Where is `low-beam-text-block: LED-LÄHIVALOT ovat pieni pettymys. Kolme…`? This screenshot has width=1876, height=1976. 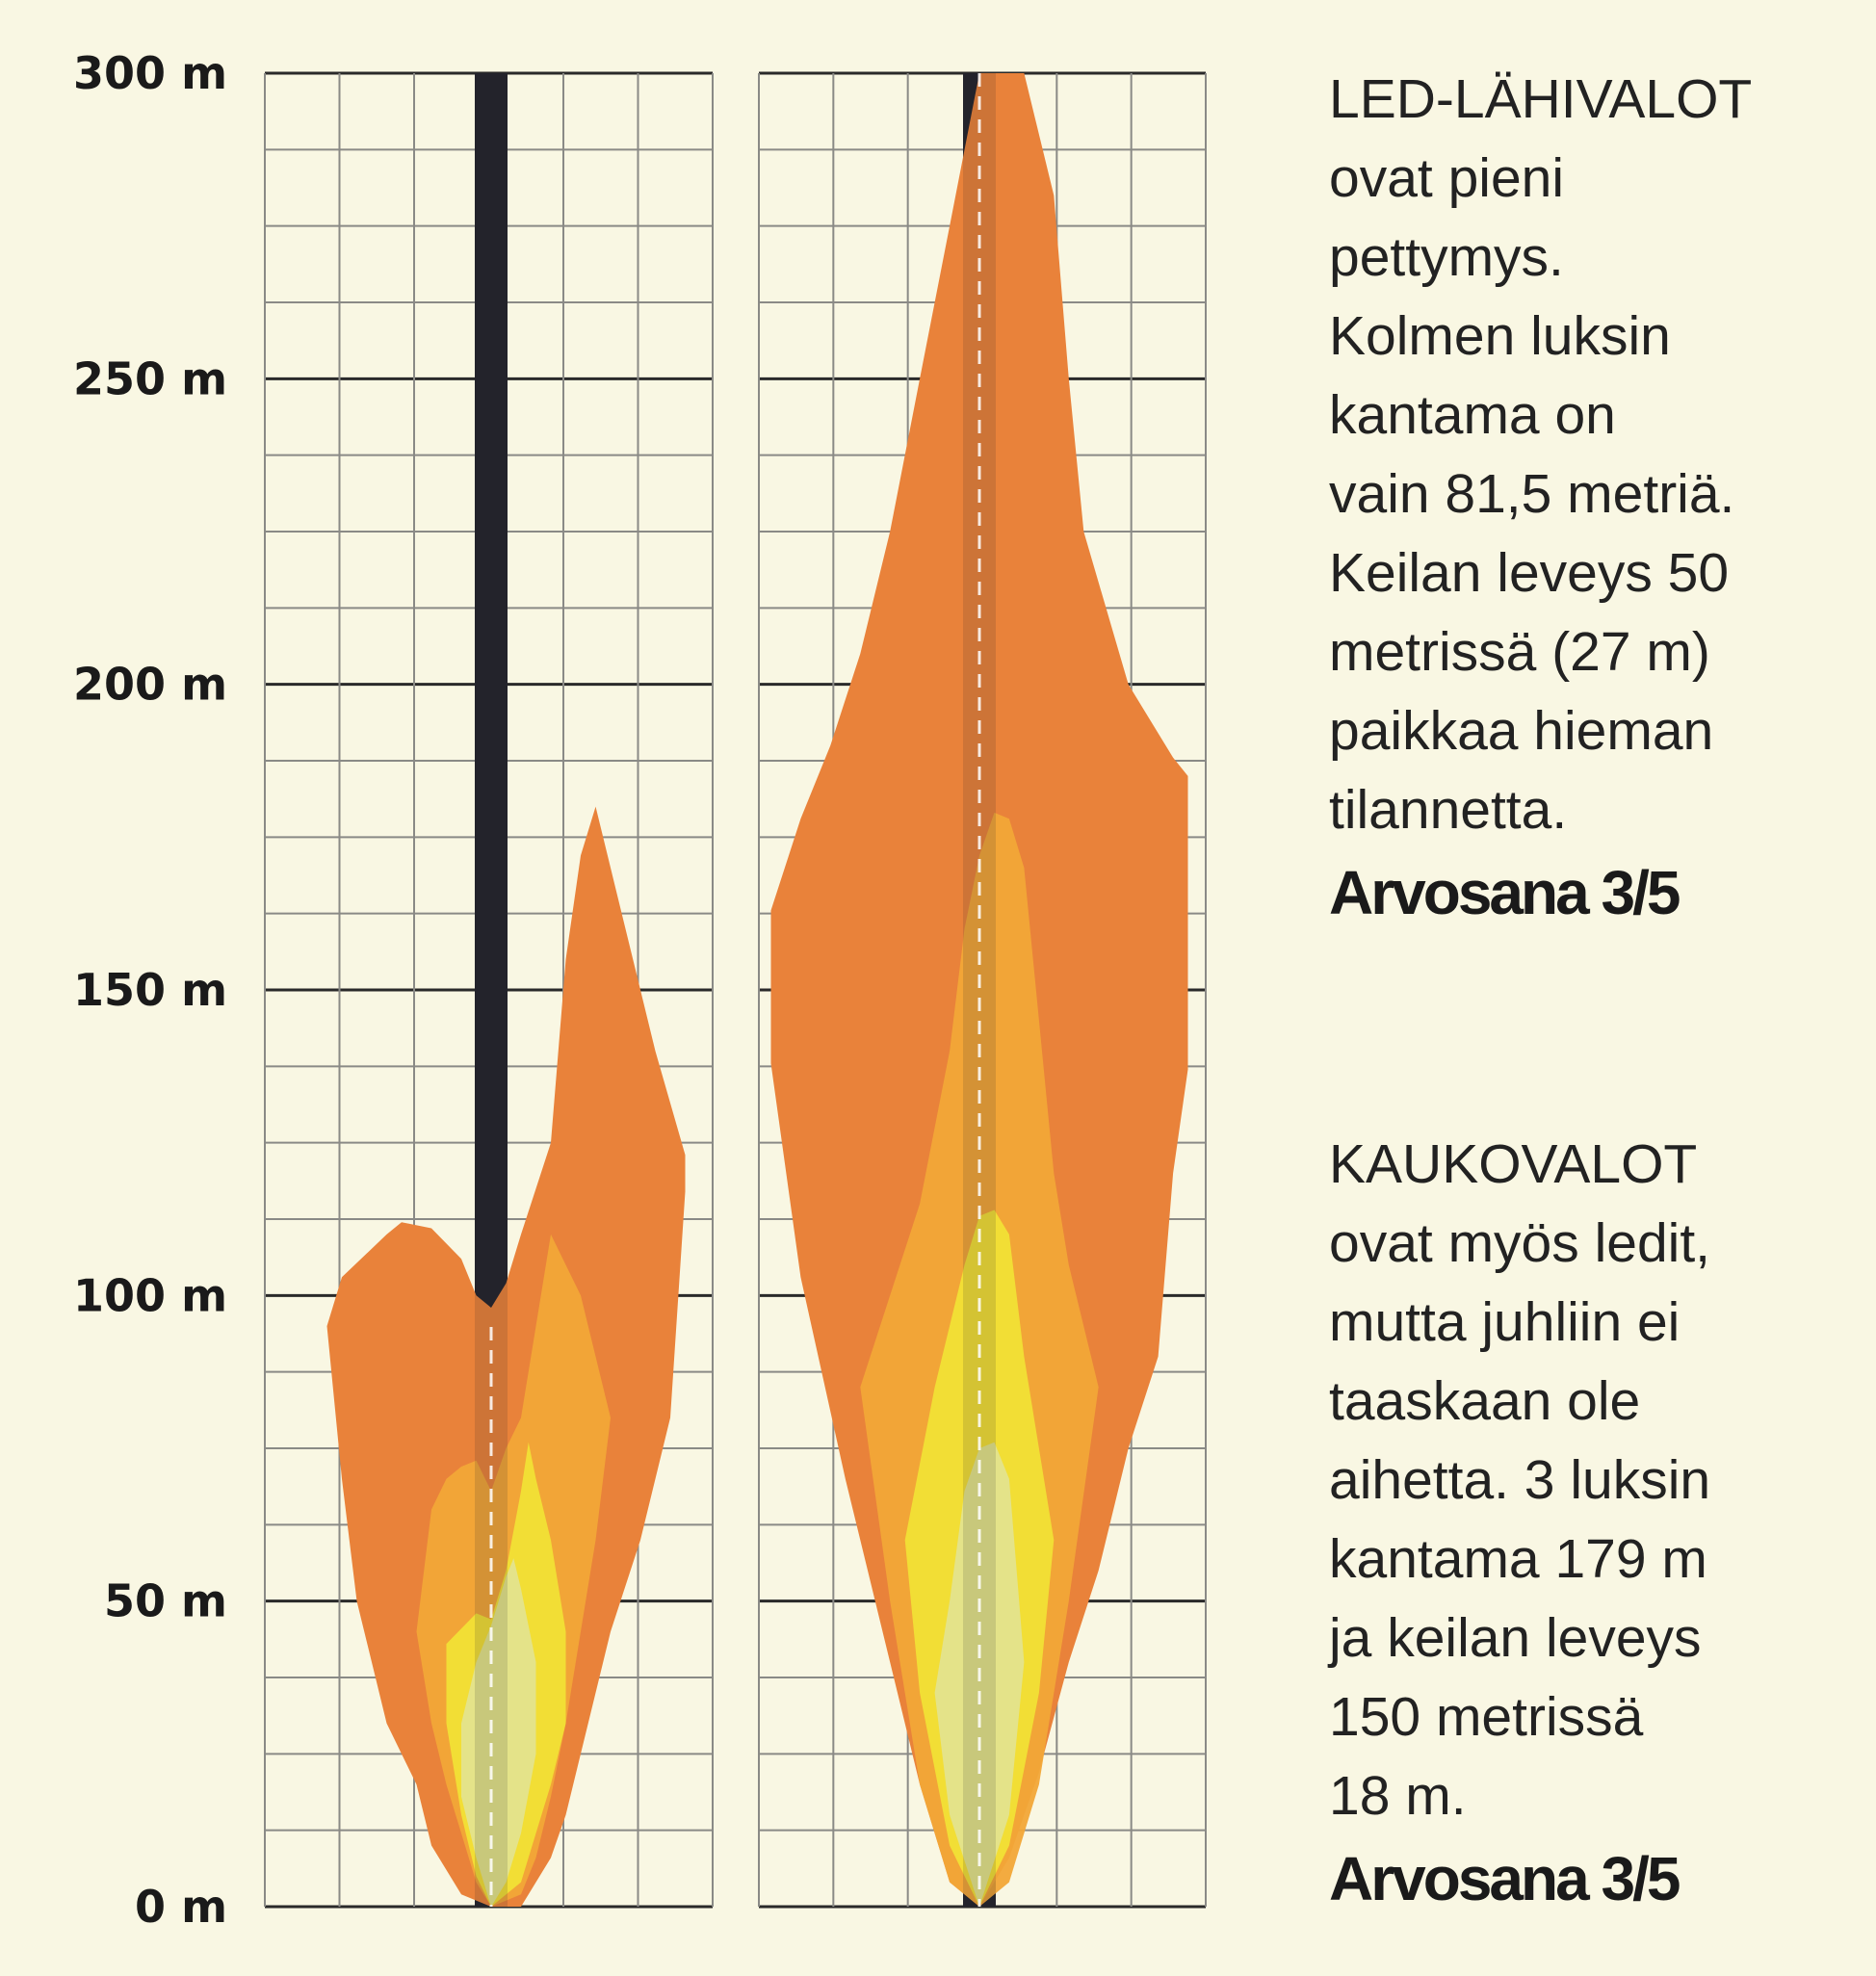
low-beam-text-block: LED-LÄHIVALOT ovat pieni pettymys. Kolme… is located at coordinates (1589, 494).